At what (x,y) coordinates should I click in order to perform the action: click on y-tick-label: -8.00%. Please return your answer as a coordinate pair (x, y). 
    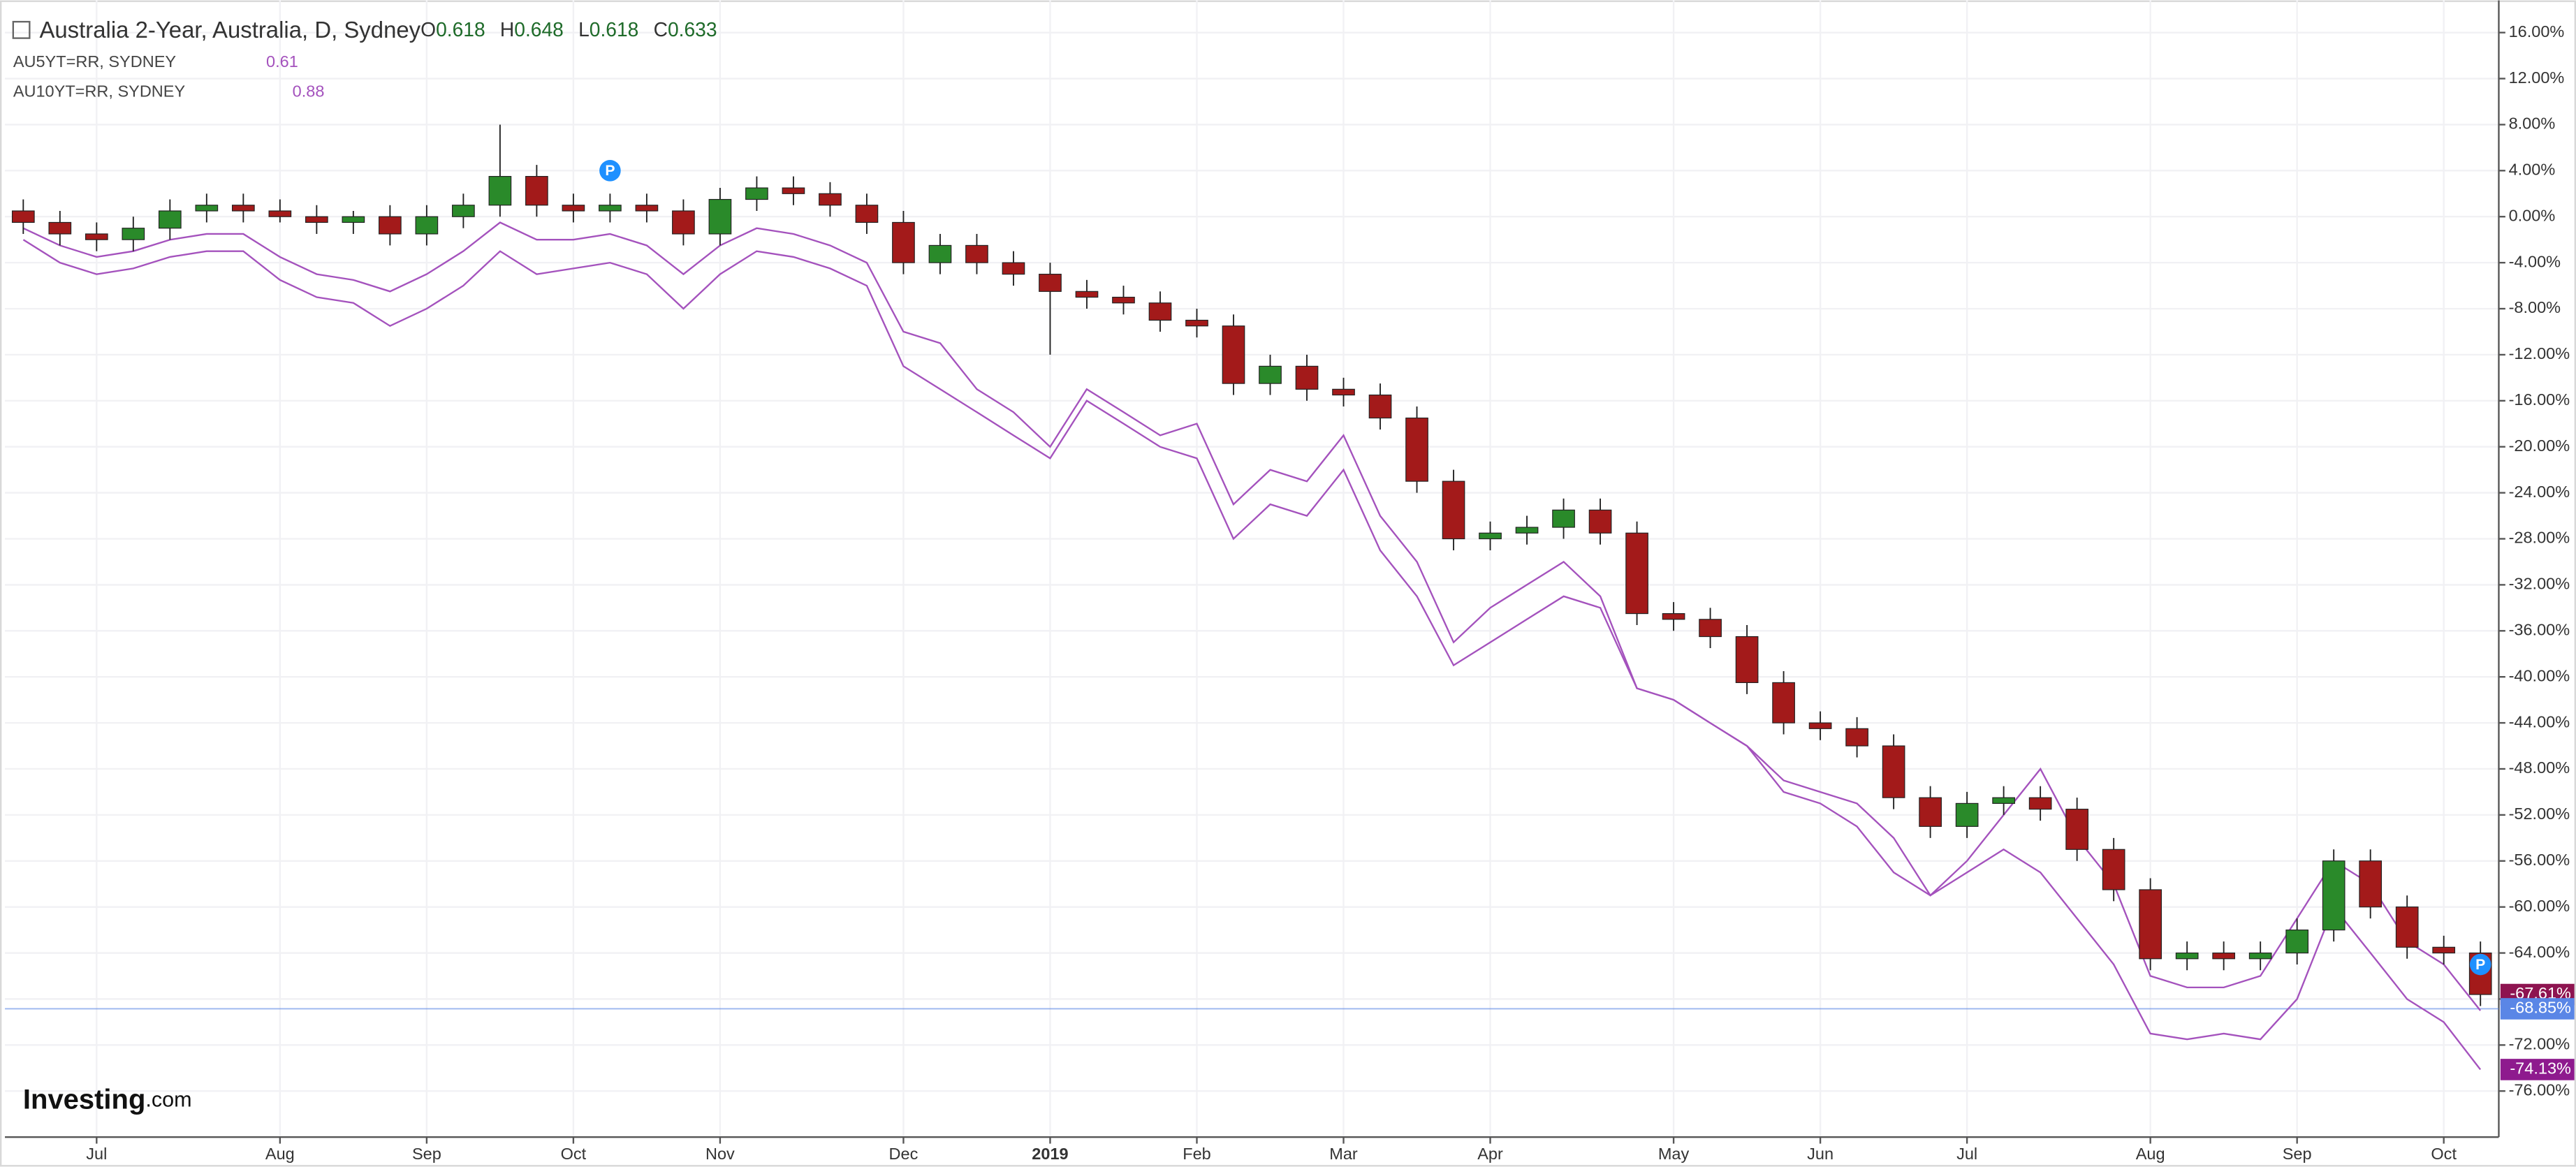
    Looking at the image, I should click on (2535, 307).